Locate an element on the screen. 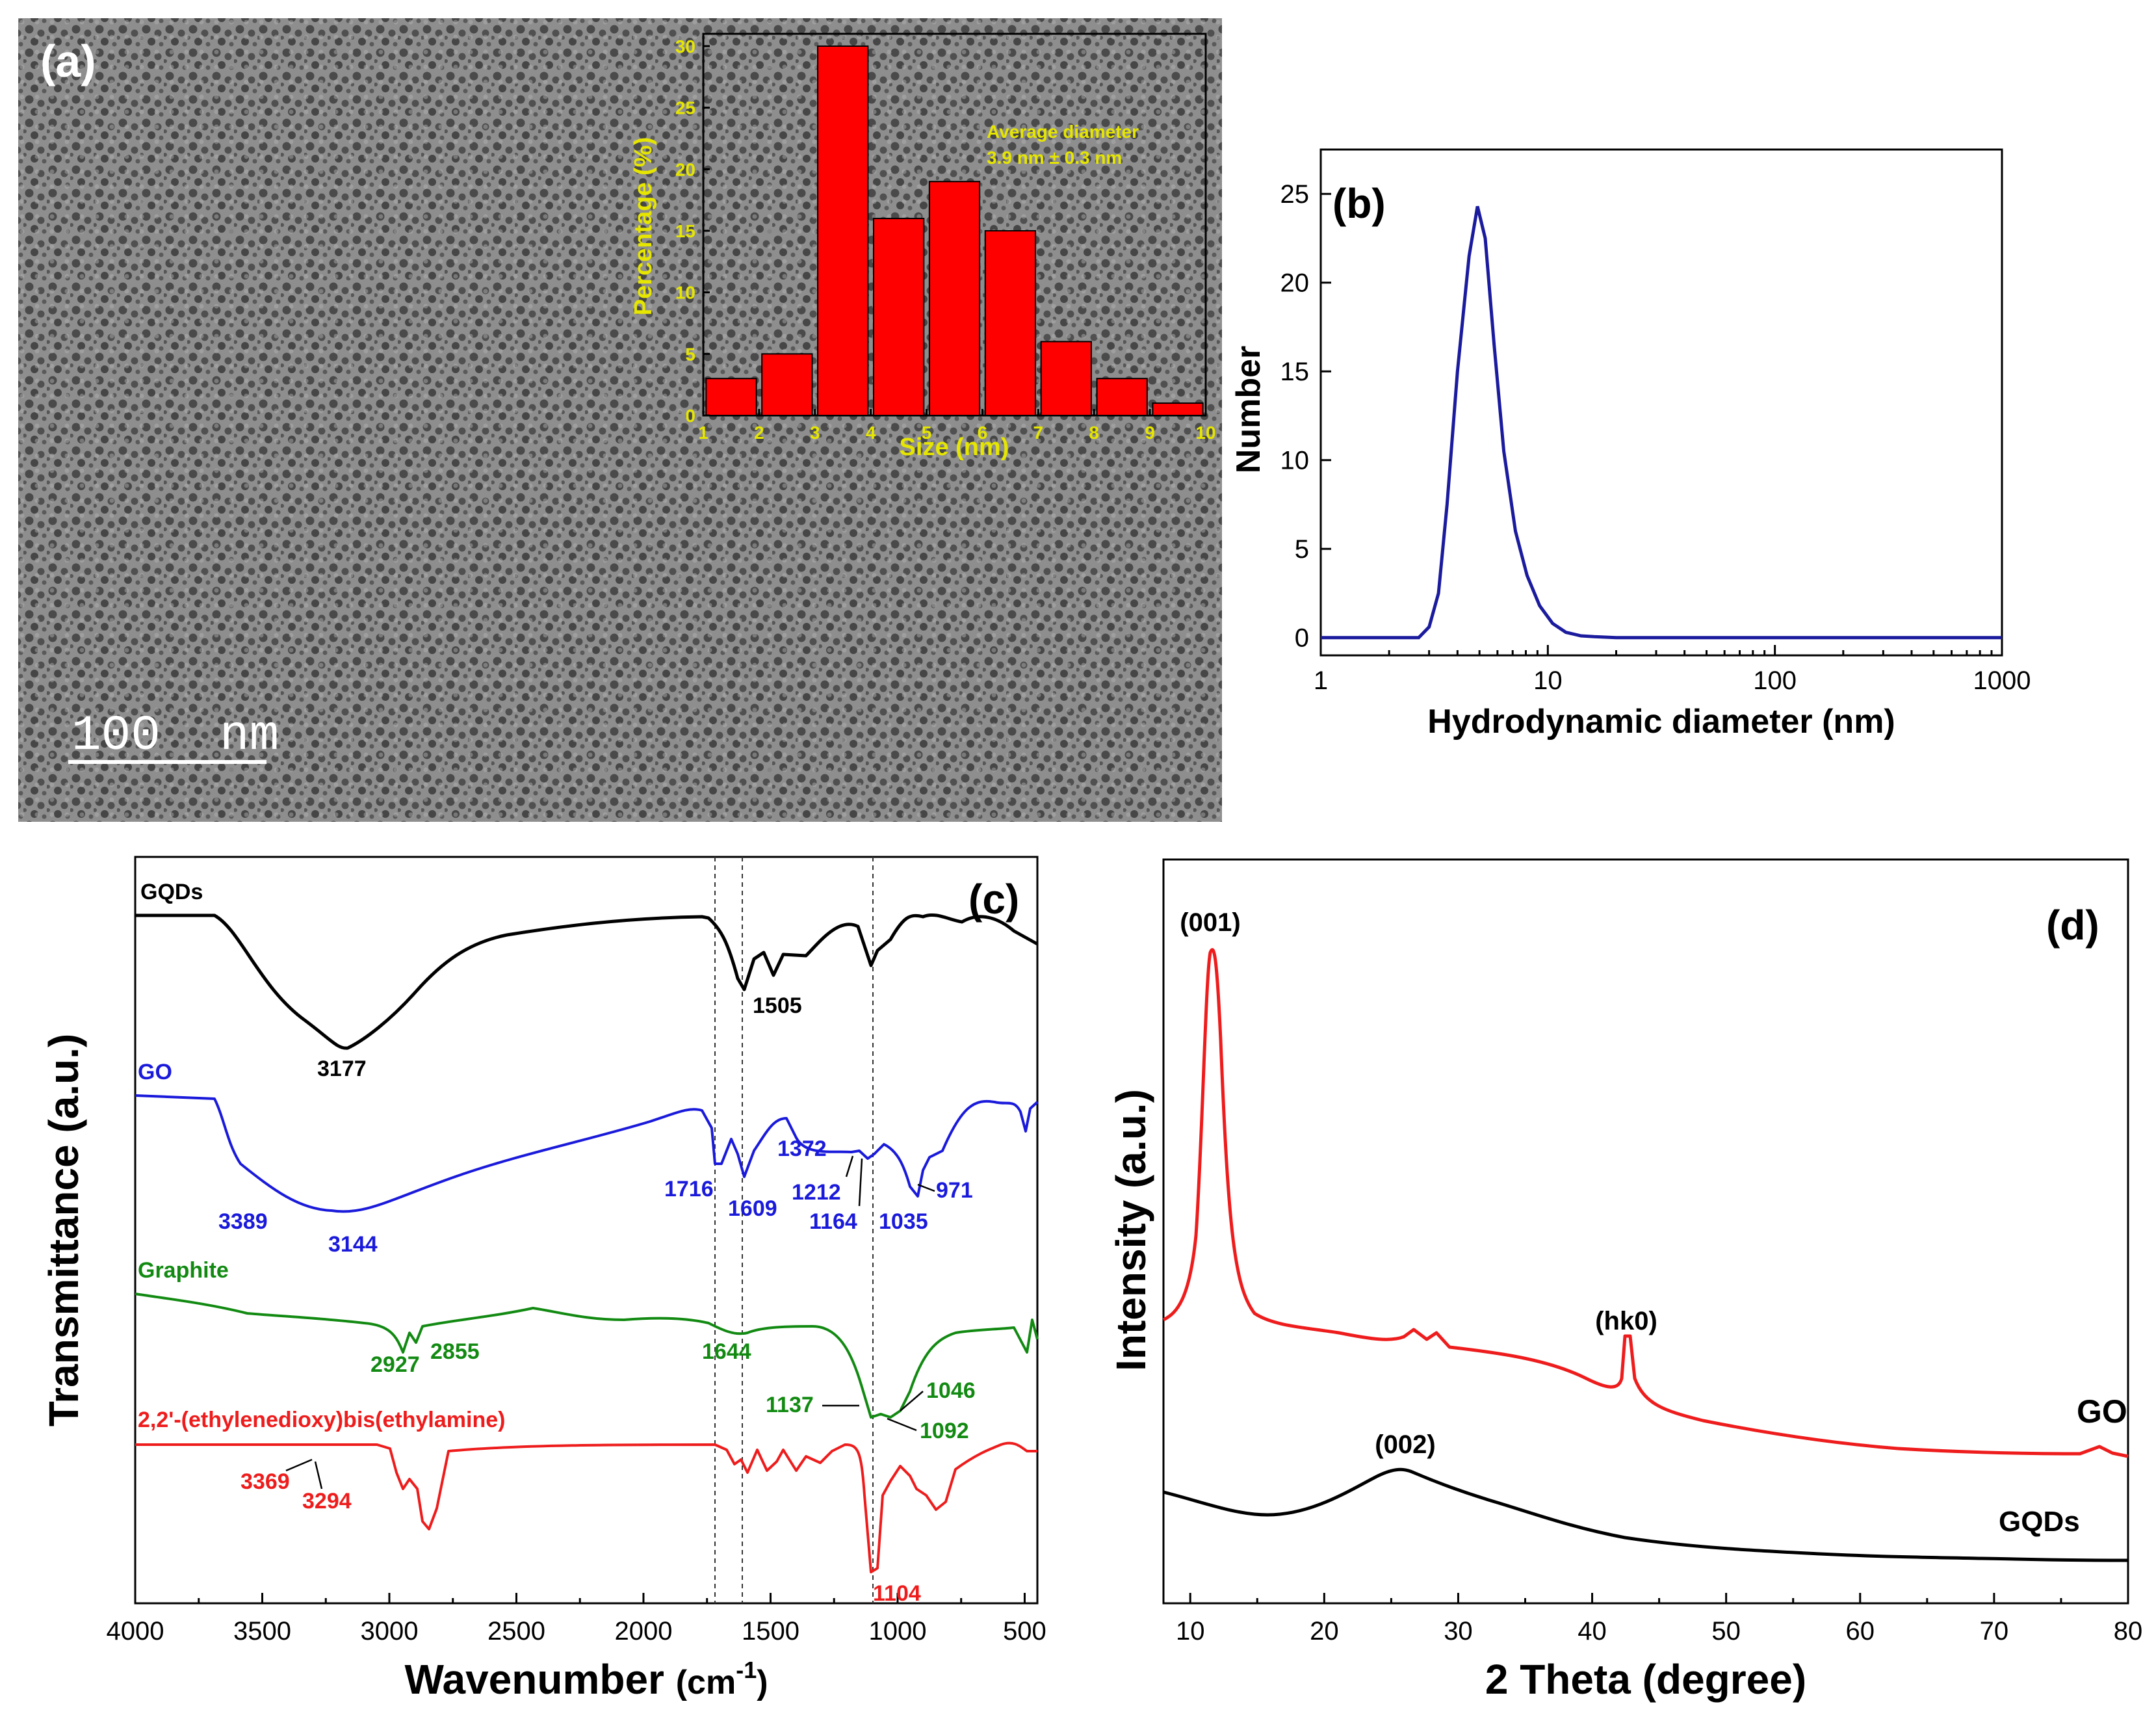  c-xtick-label: 500 is located at coordinates (1024, 1631).